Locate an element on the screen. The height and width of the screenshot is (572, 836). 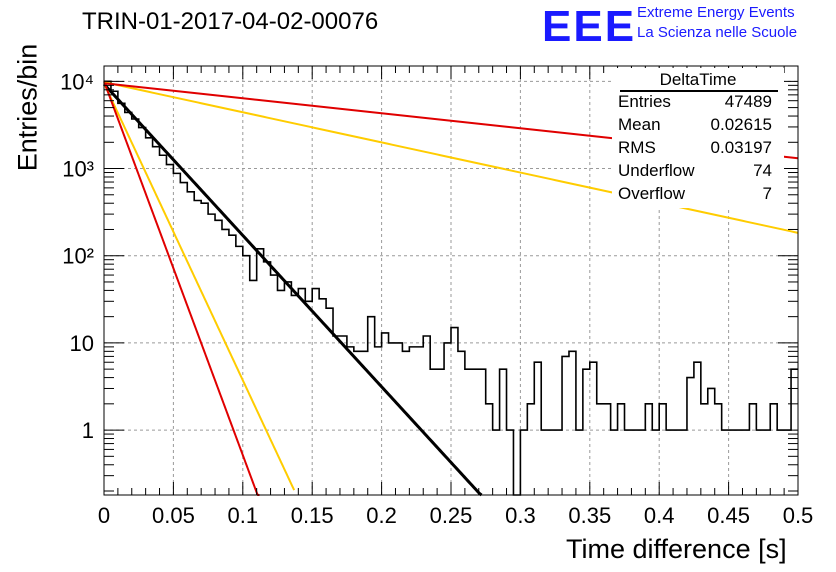
x-tick-label: 0.25 is located at coordinates (451, 515).